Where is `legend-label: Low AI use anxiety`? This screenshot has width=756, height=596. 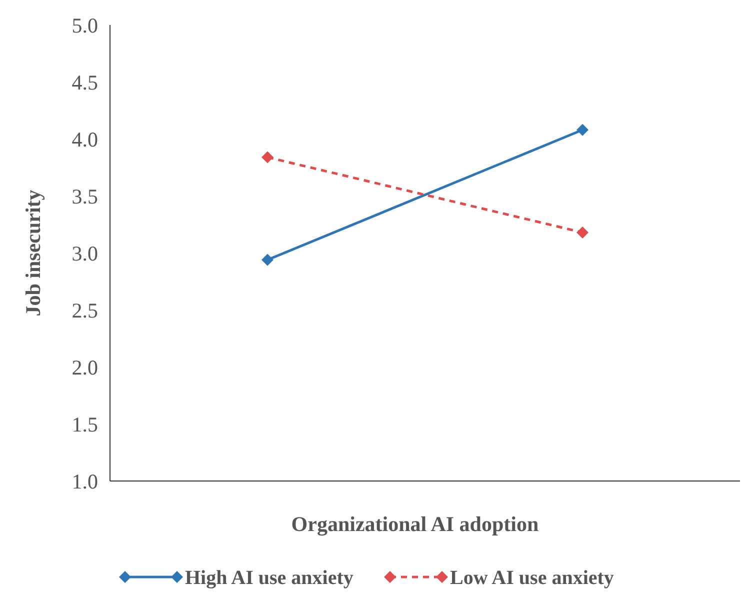
legend-label: Low AI use anxiety is located at coordinates (532, 578).